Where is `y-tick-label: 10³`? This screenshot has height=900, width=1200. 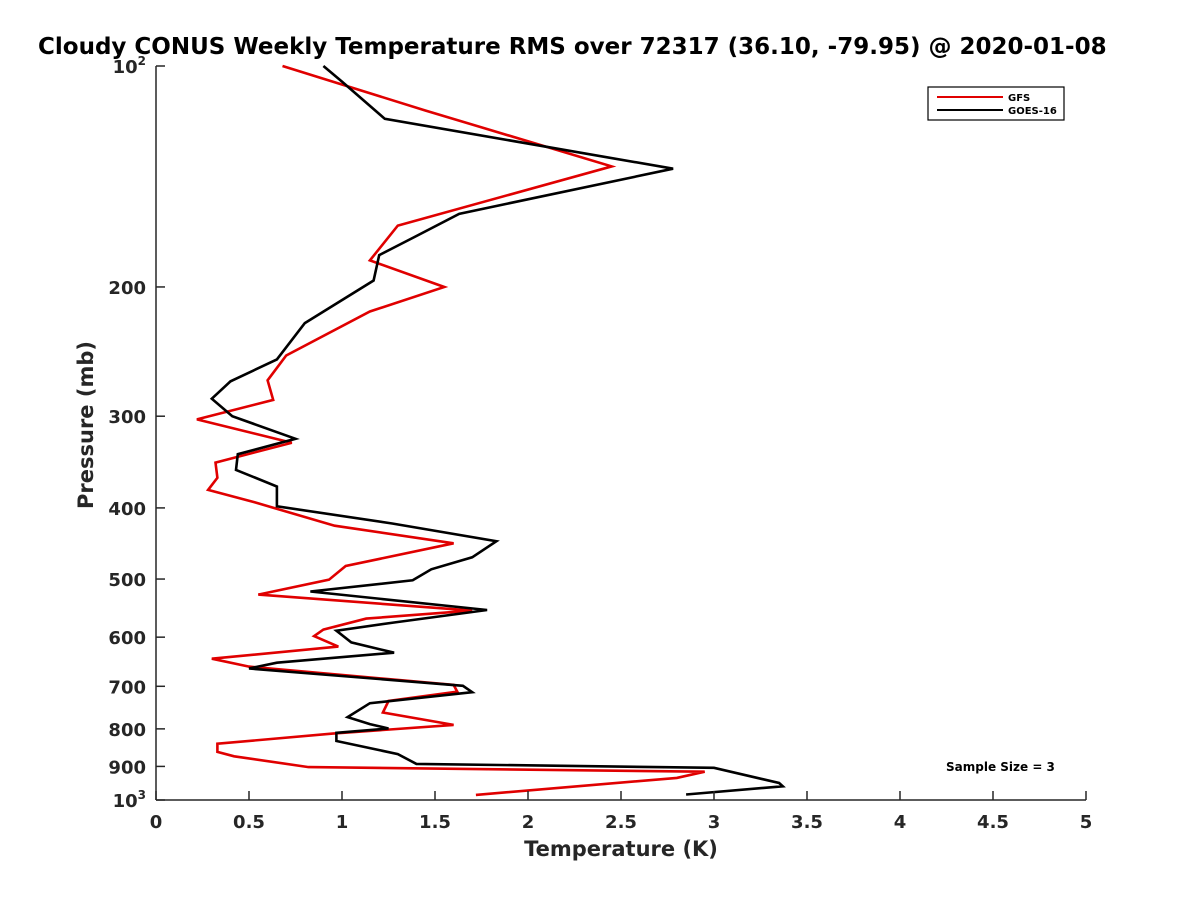 y-tick-label: 10³ is located at coordinates (129, 800).